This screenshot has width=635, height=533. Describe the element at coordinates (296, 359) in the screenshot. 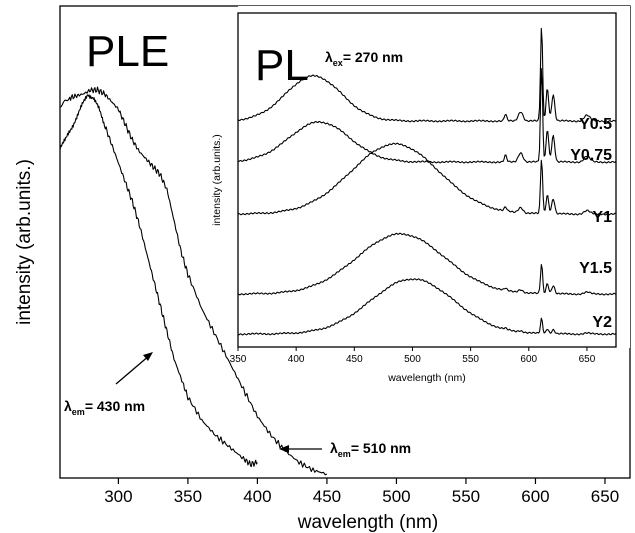

I see `inset-x-tick-label: 400` at that location.